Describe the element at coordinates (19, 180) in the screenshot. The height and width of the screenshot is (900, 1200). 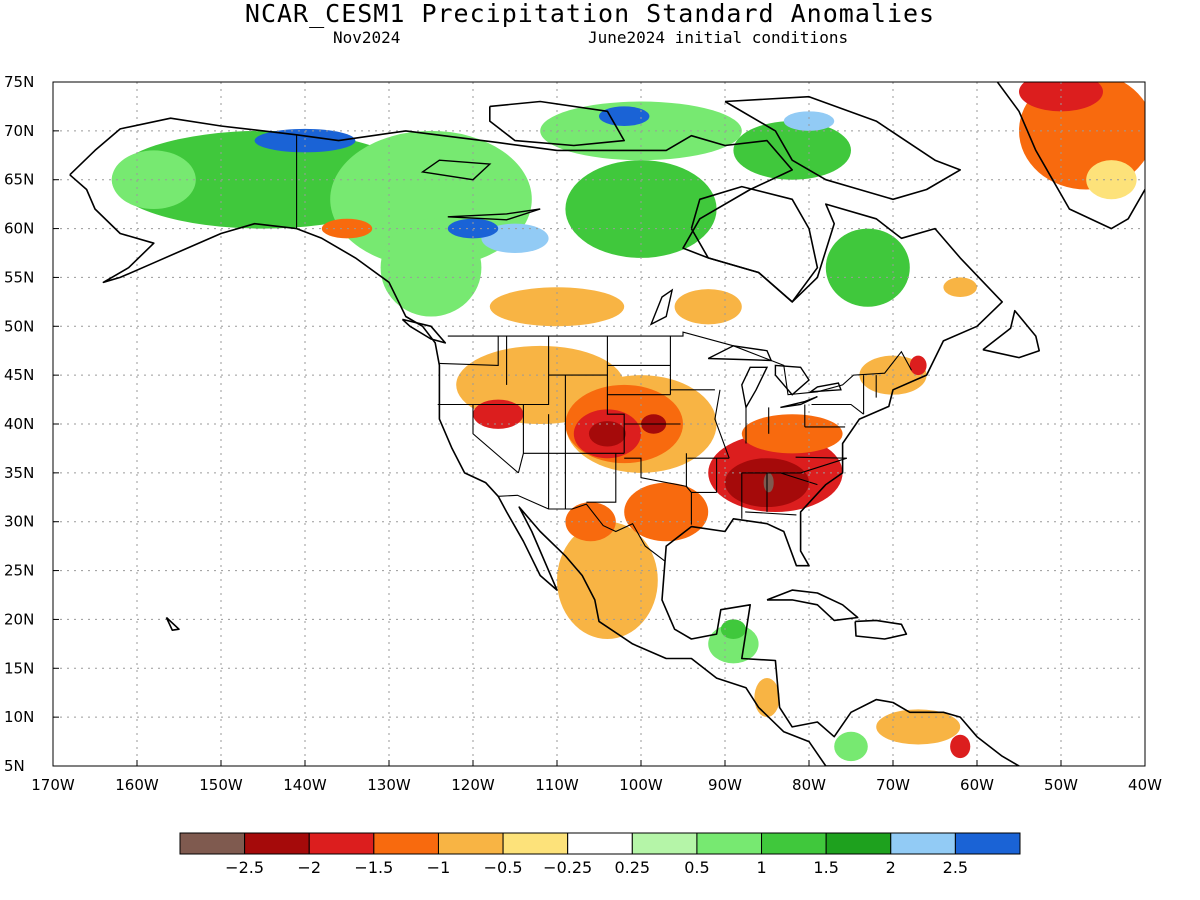
I see `lat-tick-label: 65N` at that location.